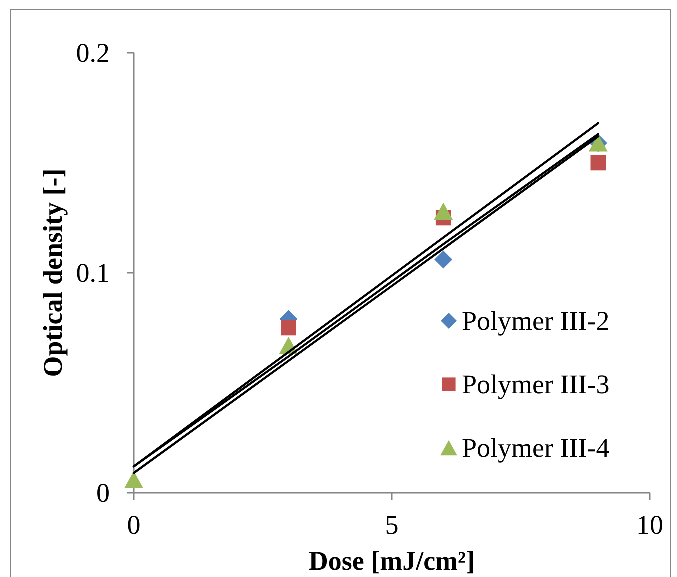  I want to click on x-tick-label: 10, so click(650, 525).